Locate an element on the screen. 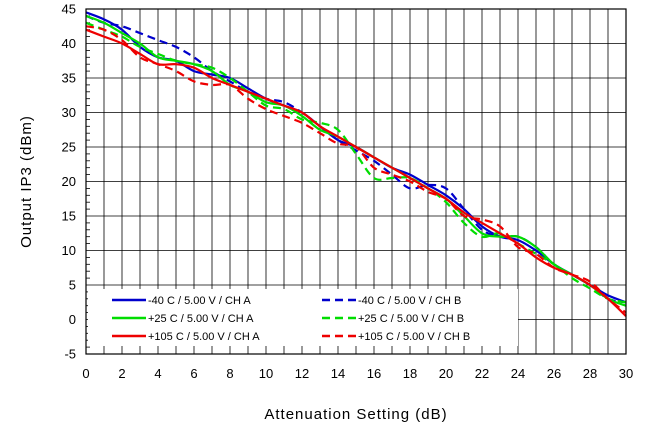 Image resolution: width=649 pixels, height=432 pixels. y-tick-label: 10 is located at coordinates (69, 250).